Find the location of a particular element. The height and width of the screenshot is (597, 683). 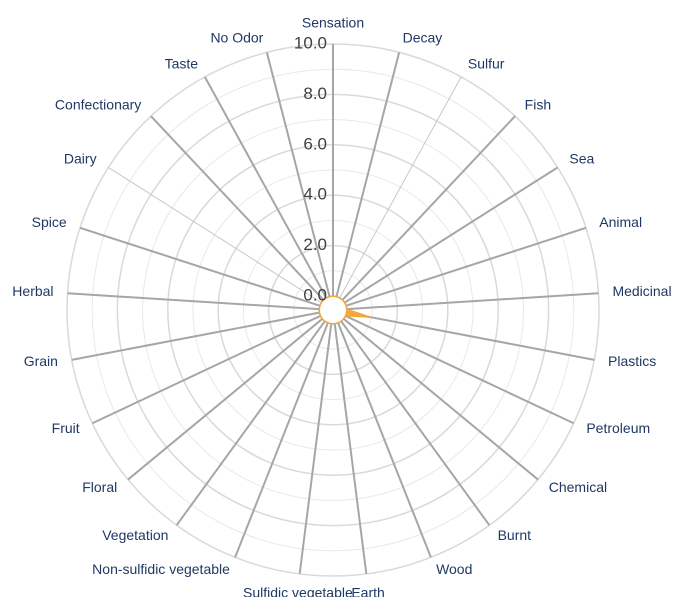

category-label: Decay is located at coordinates (423, 37).